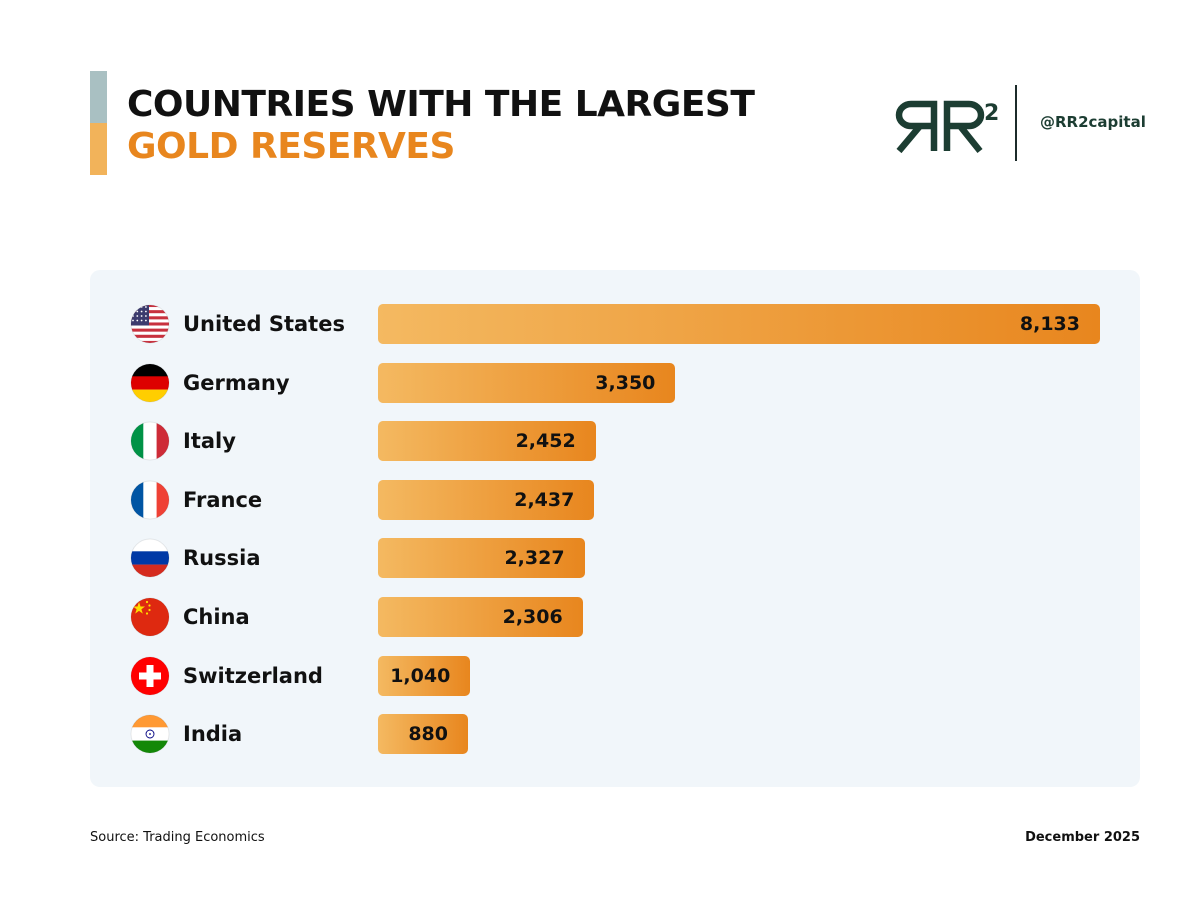 The image size is (1200, 900). I want to click on bar: 3,350, so click(527, 382).